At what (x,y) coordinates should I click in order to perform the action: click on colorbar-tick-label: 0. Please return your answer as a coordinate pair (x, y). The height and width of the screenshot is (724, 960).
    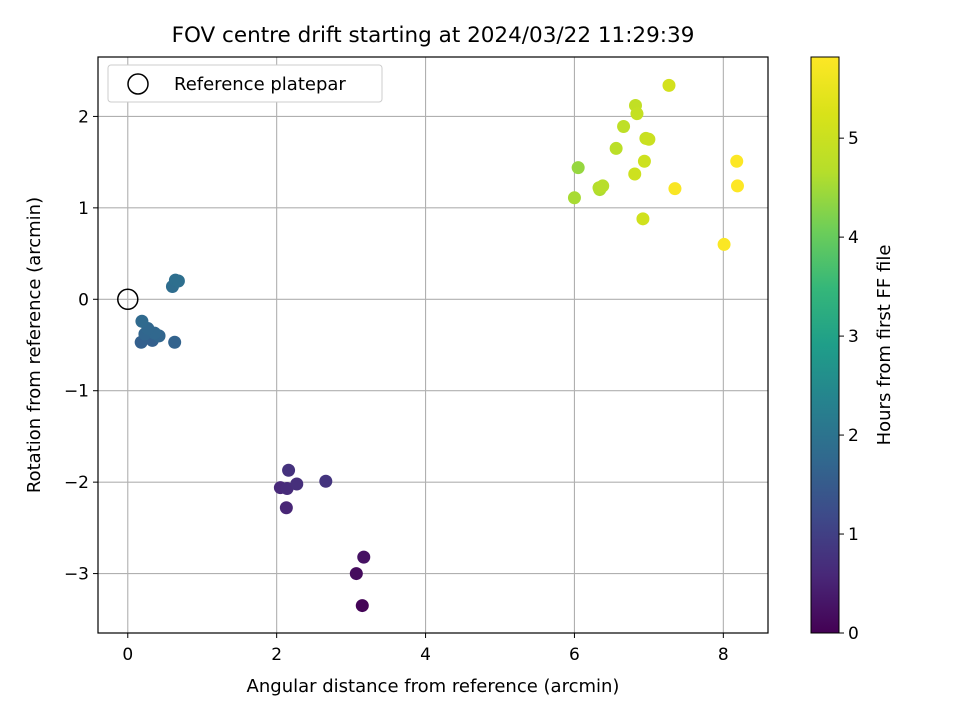
    Looking at the image, I should click on (853, 634).